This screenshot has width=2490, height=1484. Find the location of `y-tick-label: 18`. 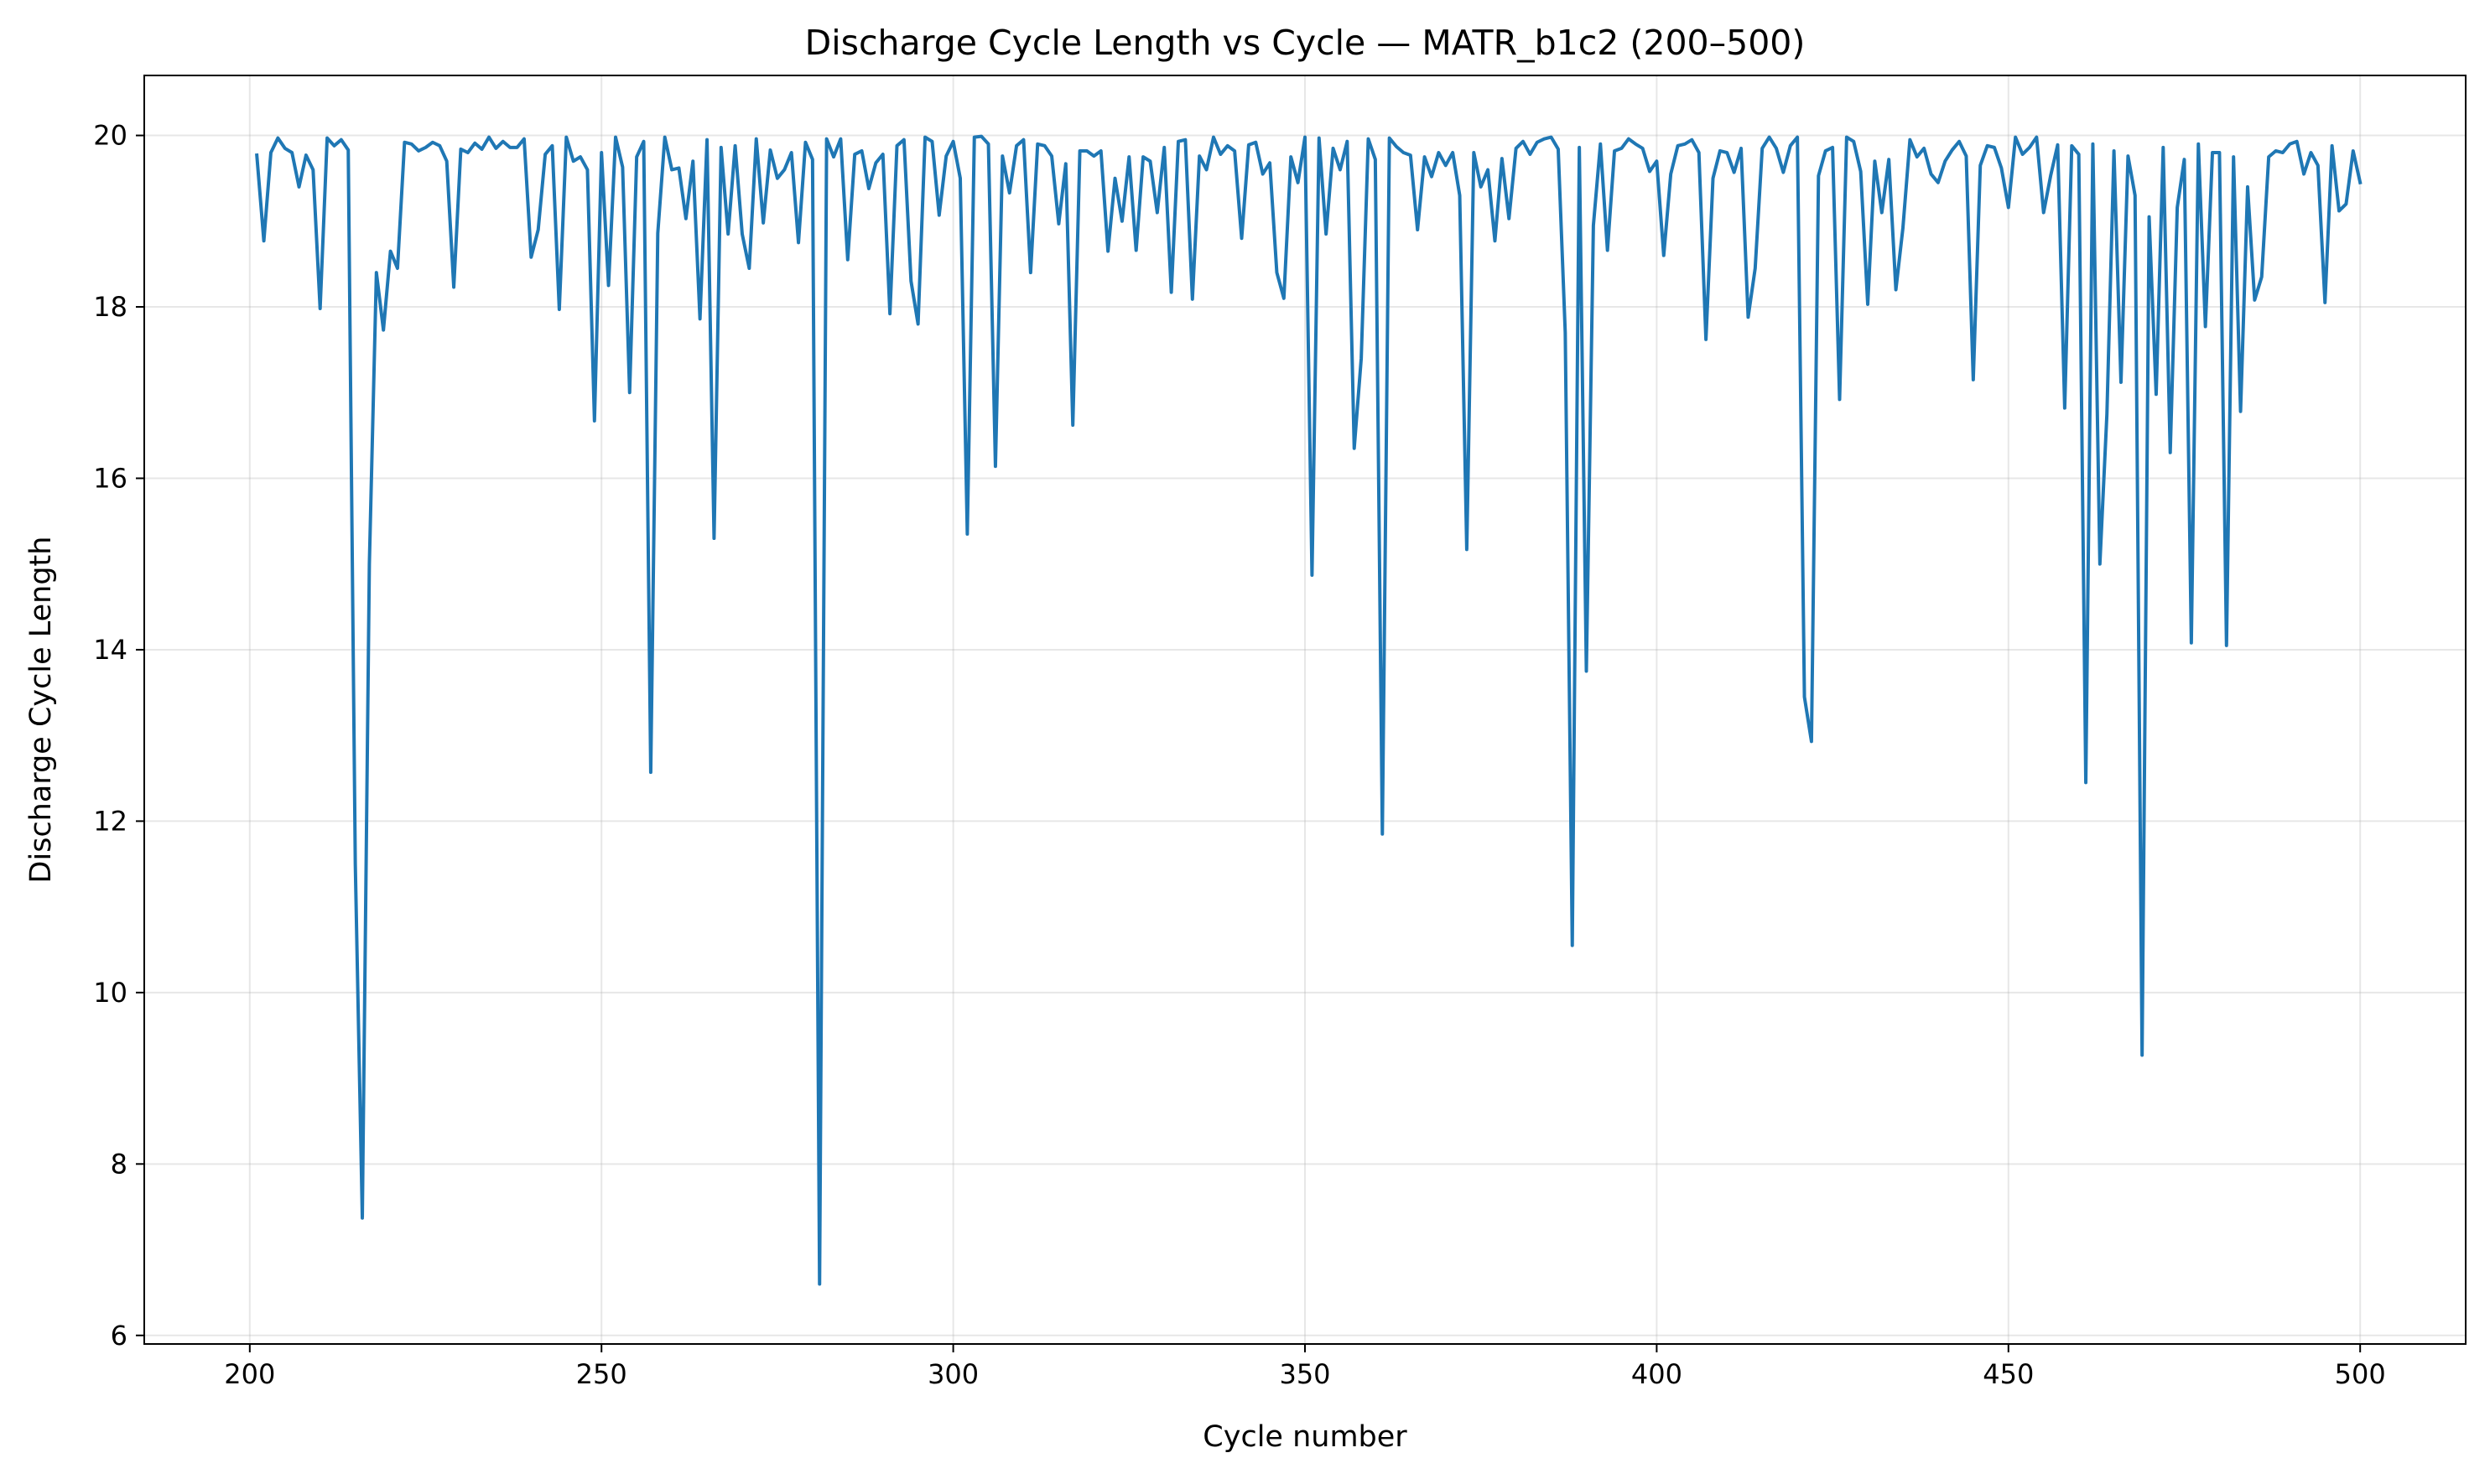

y-tick-label: 18 is located at coordinates (110, 307).